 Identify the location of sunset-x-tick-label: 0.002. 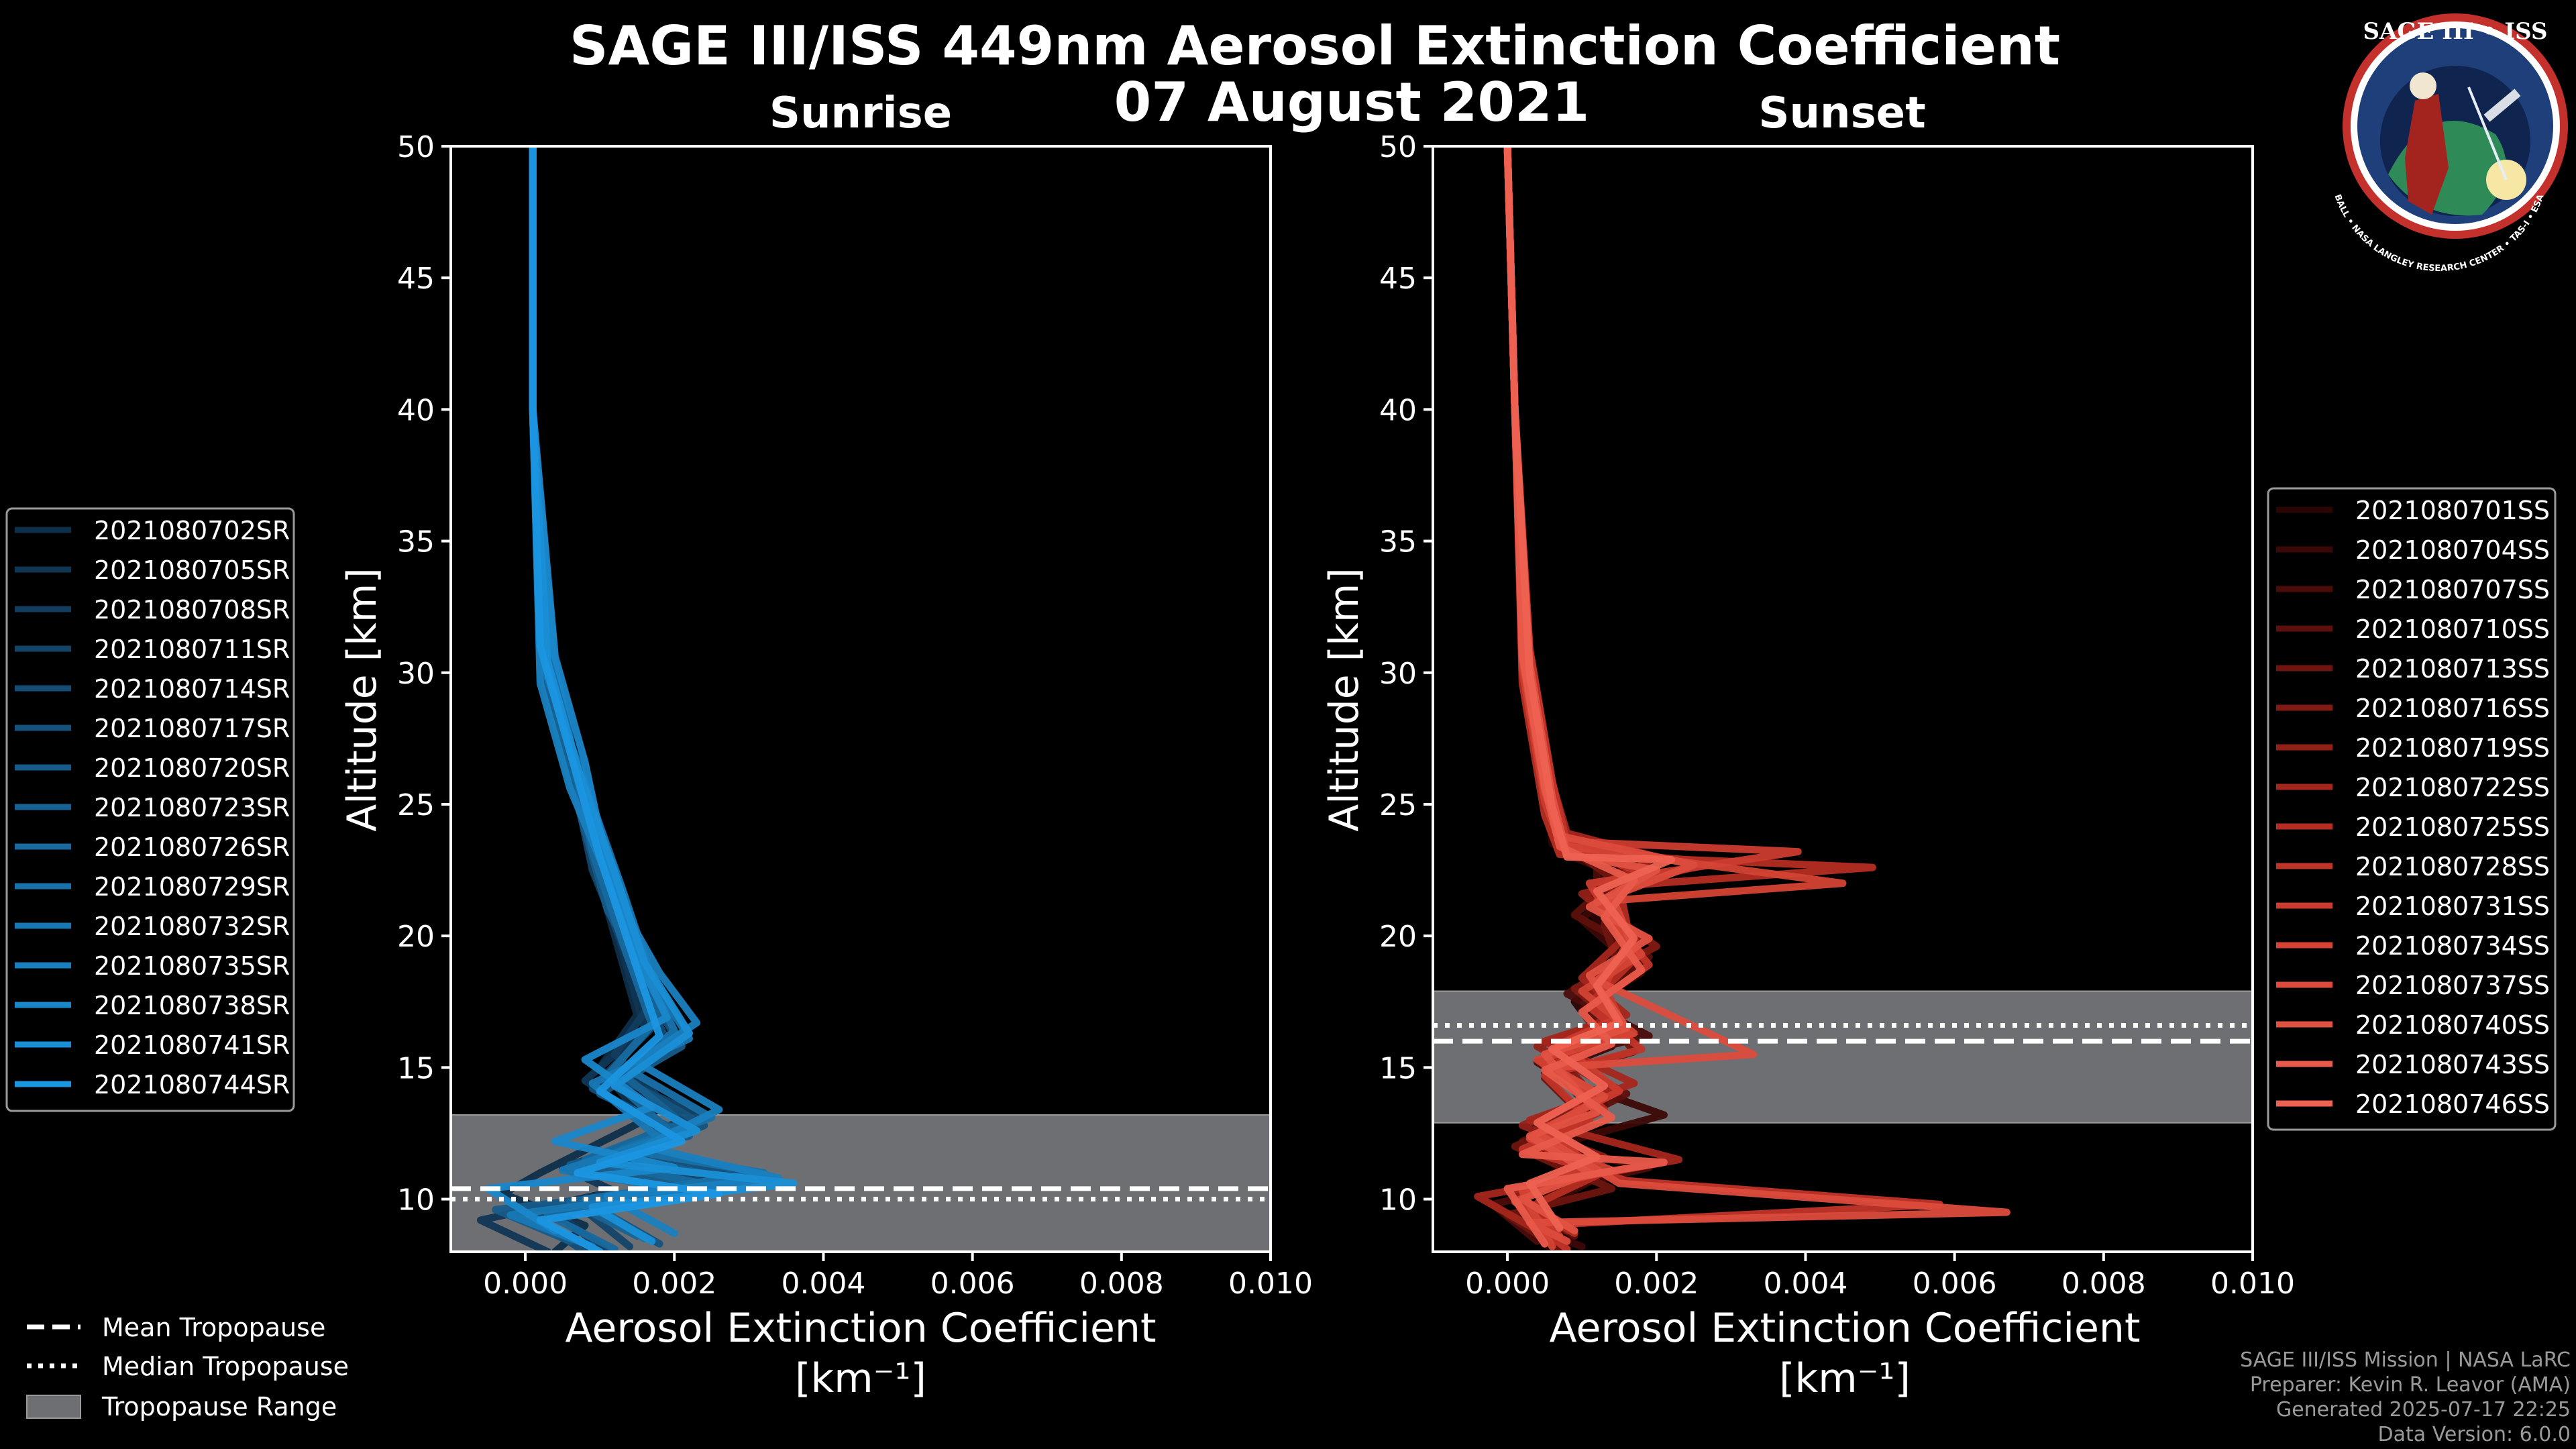
(1656, 1284).